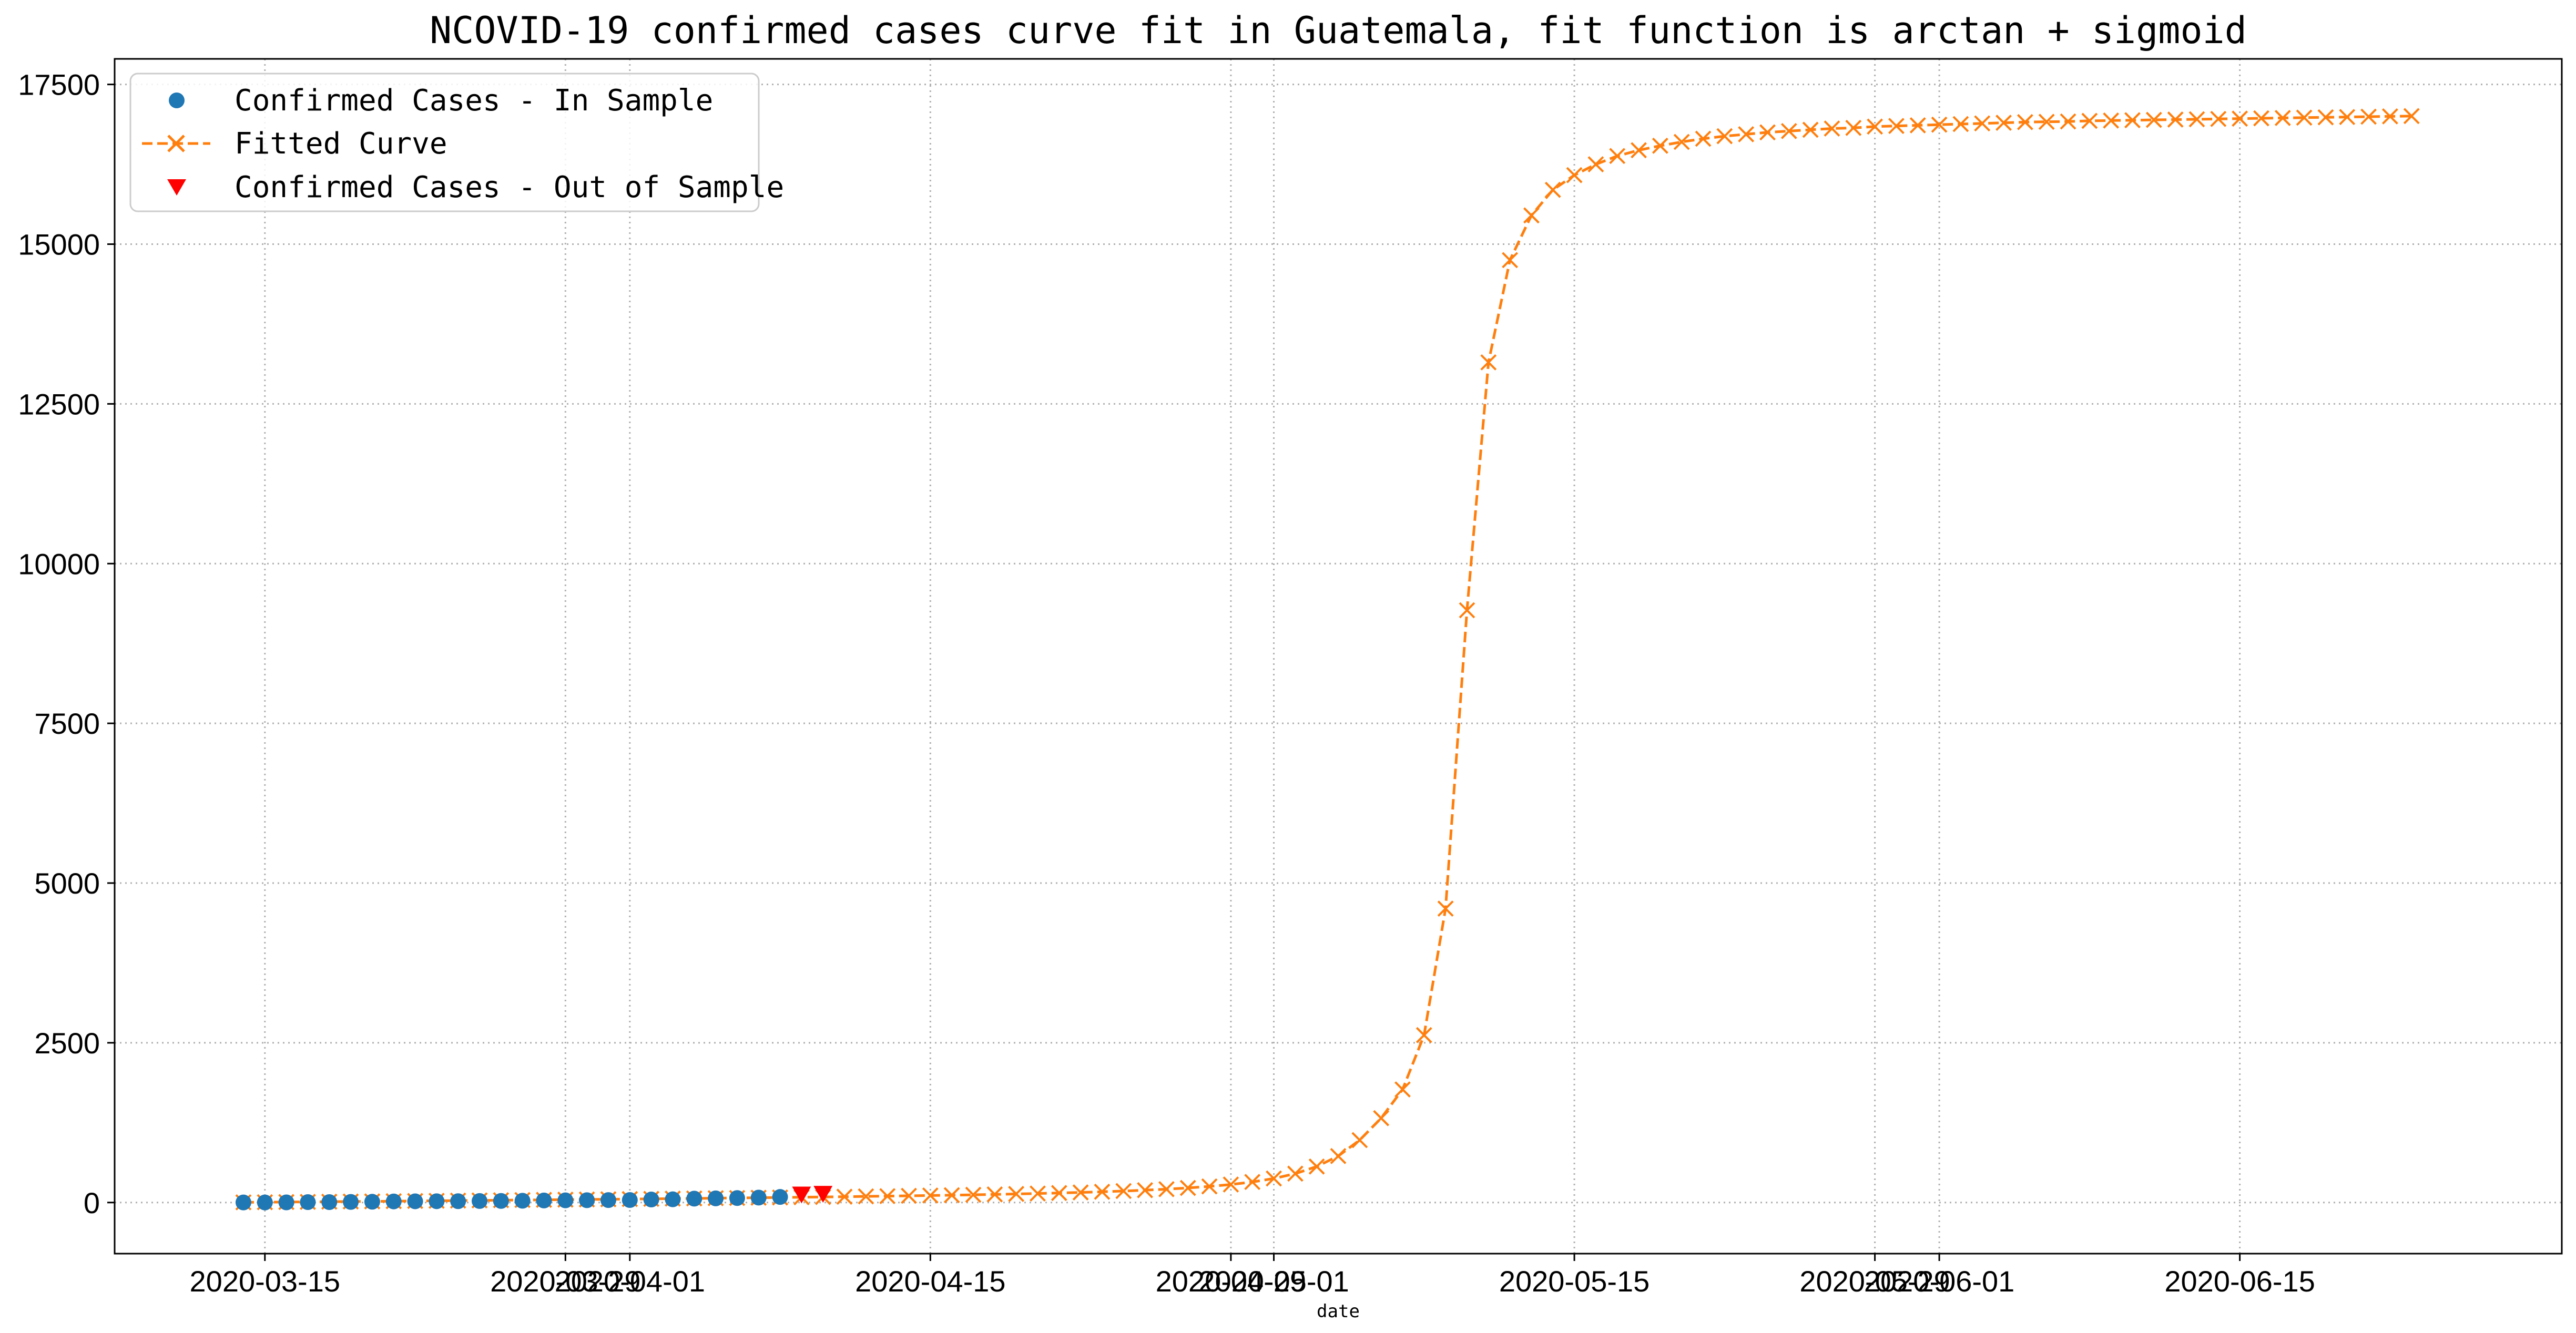  What do you see at coordinates (67, 1043) in the screenshot?
I see `y-tick-label: 2500` at bounding box center [67, 1043].